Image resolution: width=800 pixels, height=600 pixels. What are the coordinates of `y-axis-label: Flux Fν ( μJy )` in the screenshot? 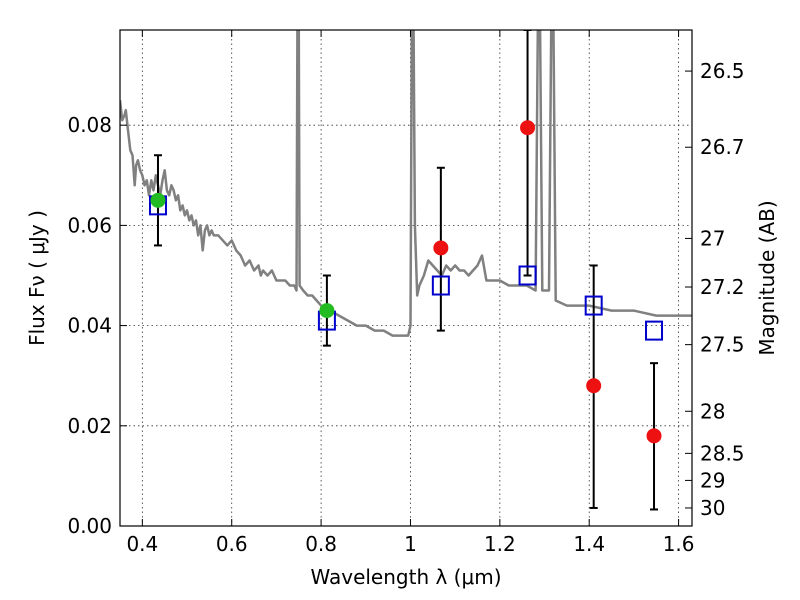 It's located at (37, 278).